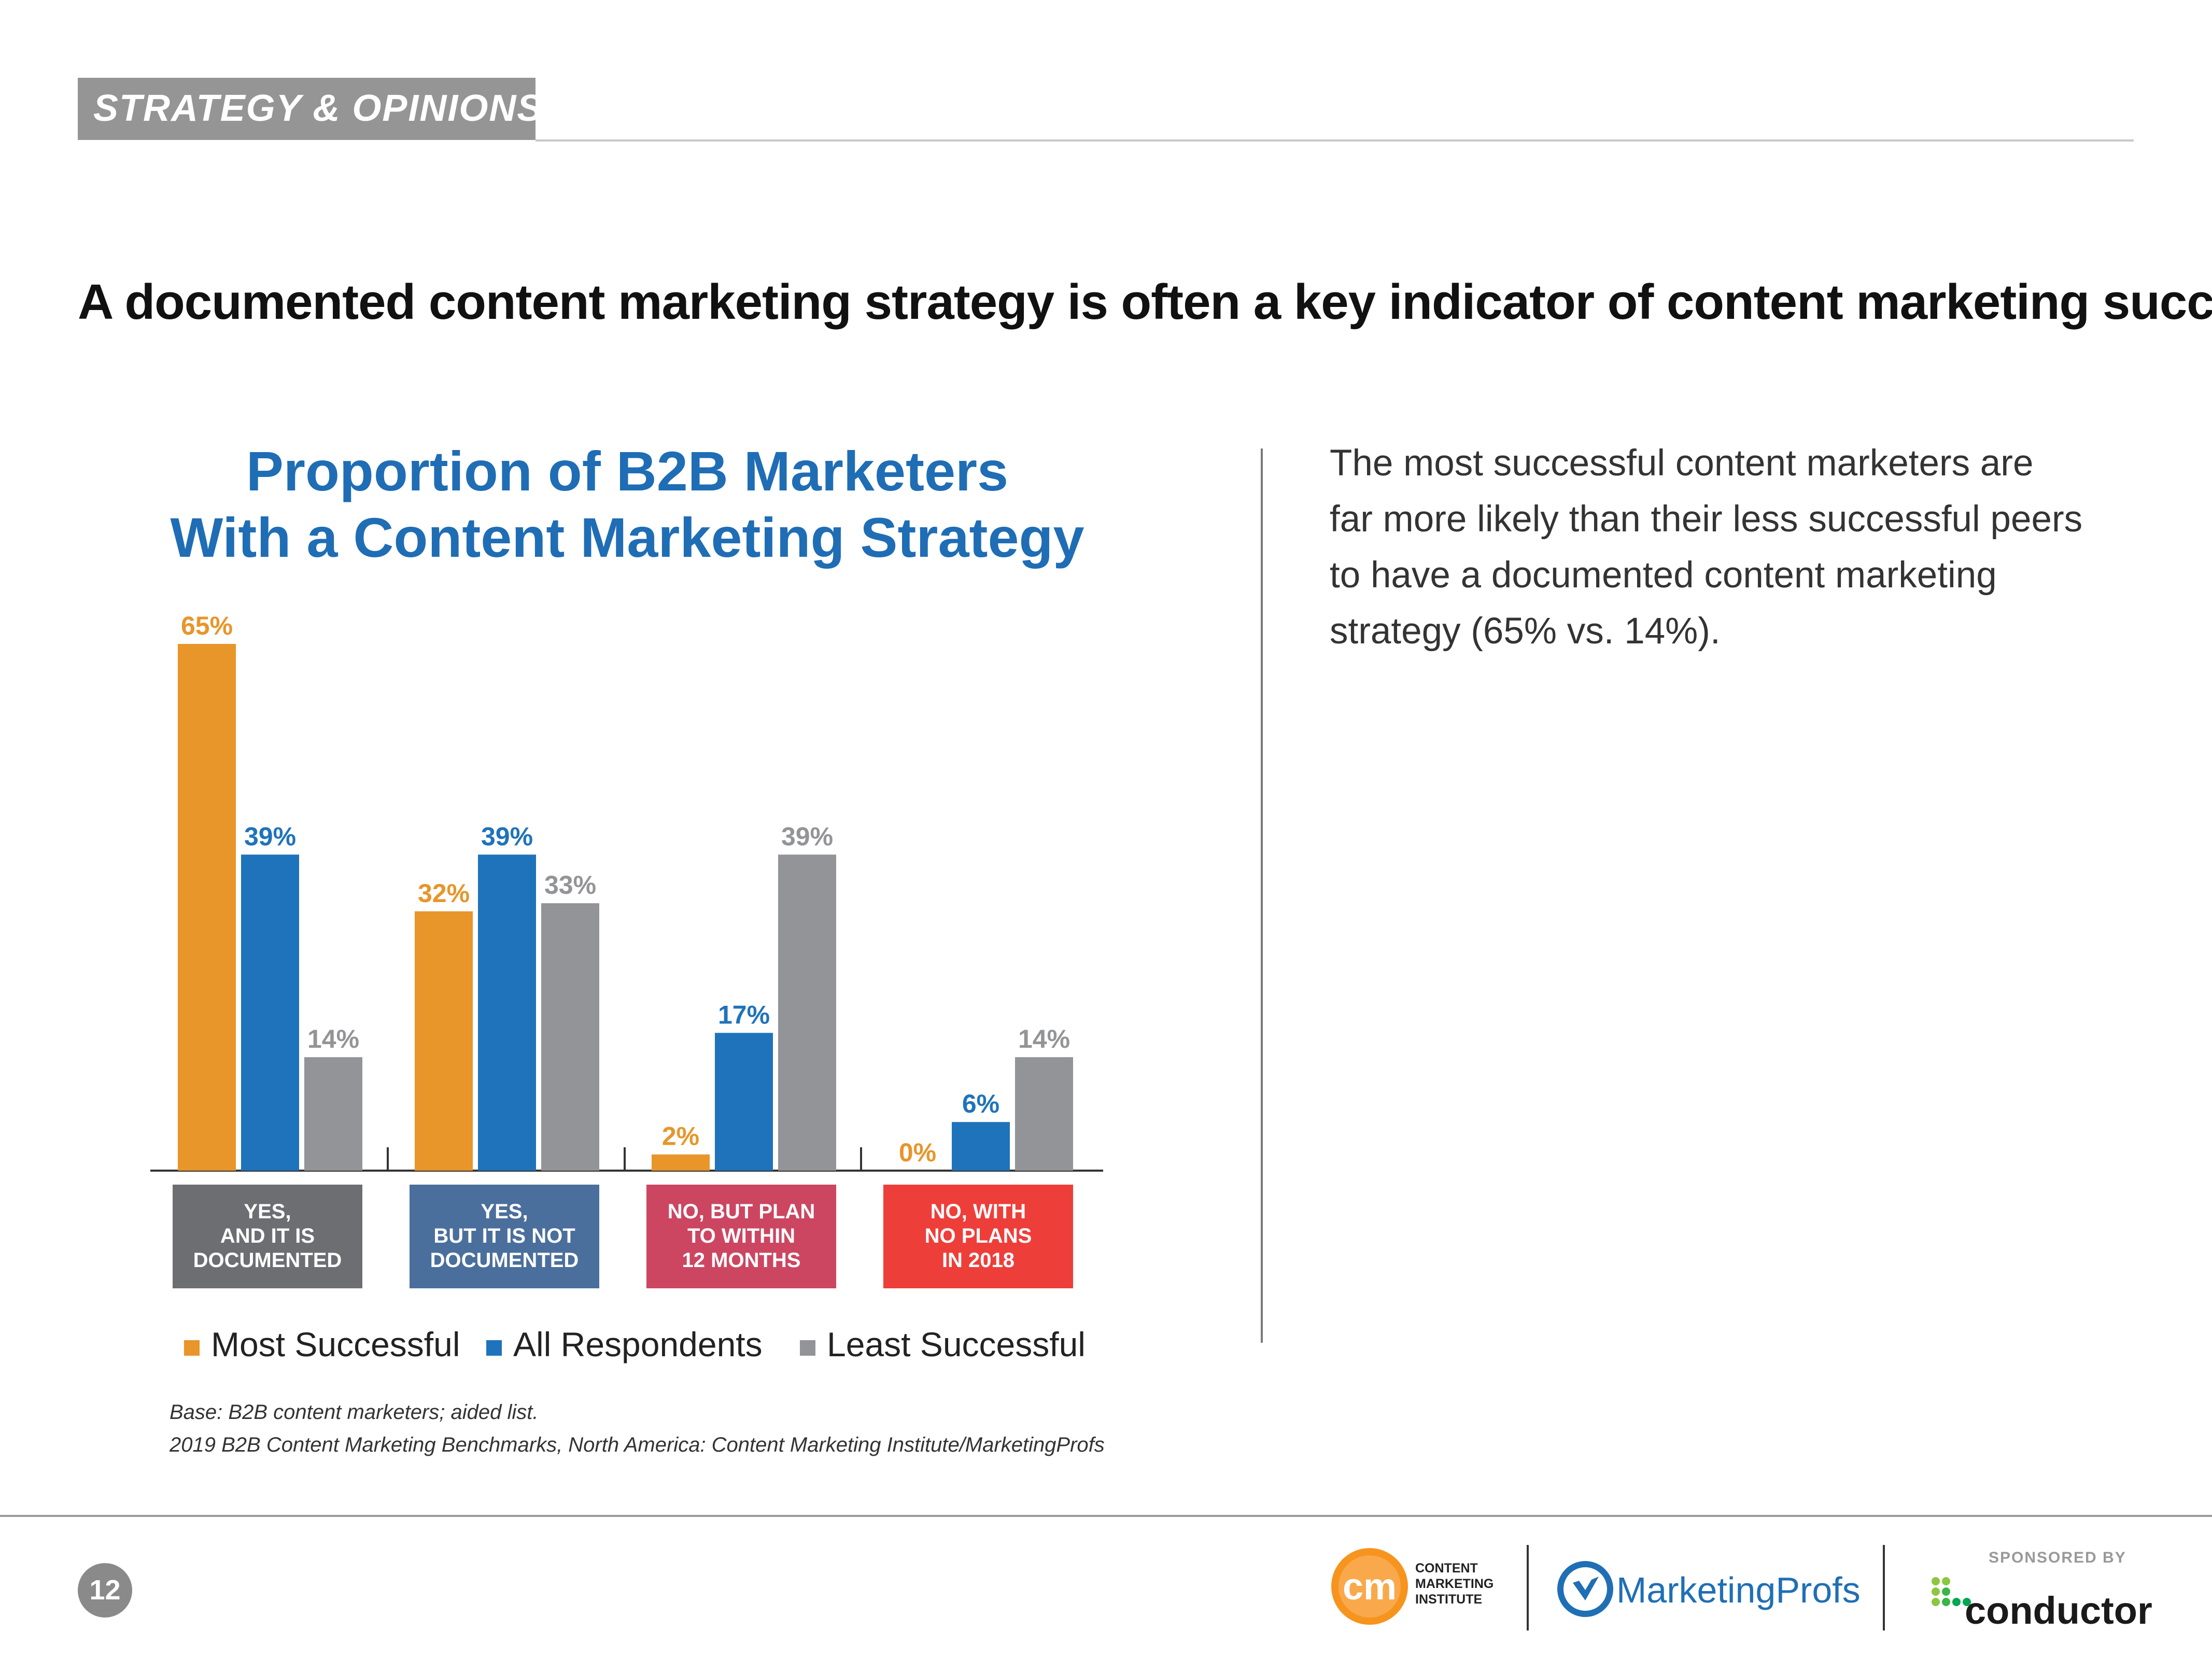  Describe the element at coordinates (192, 1348) in the screenshot. I see `legend-swatch-most-successful` at that location.